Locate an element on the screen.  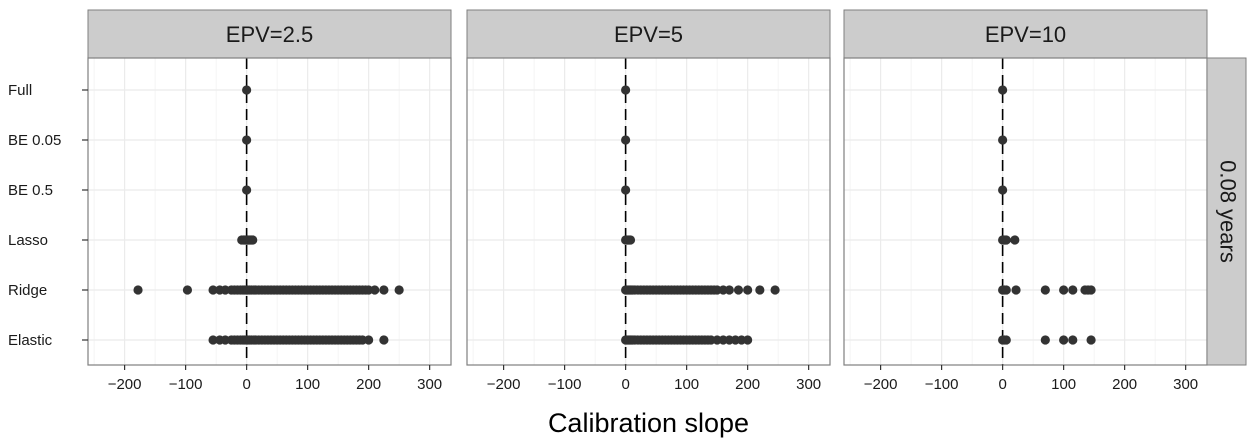
y-tick-label: BE 0.5 is located at coordinates (30, 190).